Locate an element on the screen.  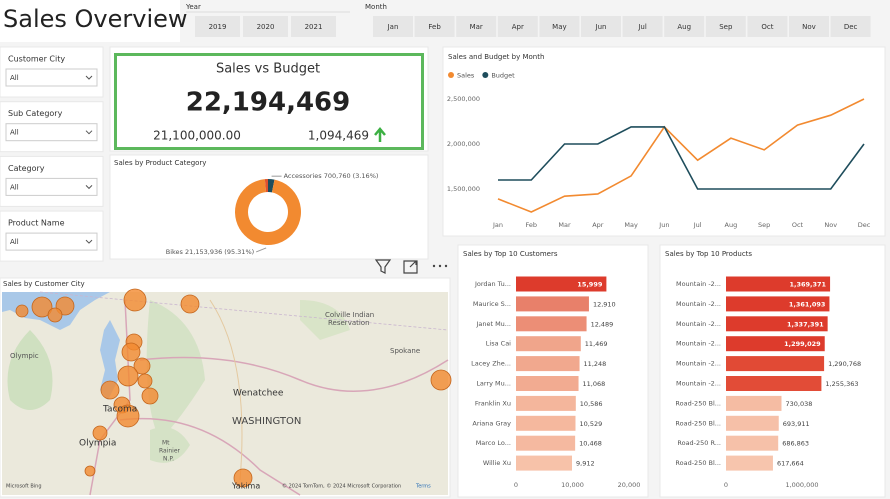
slicer-label: Year is located at coordinates (193, 7).